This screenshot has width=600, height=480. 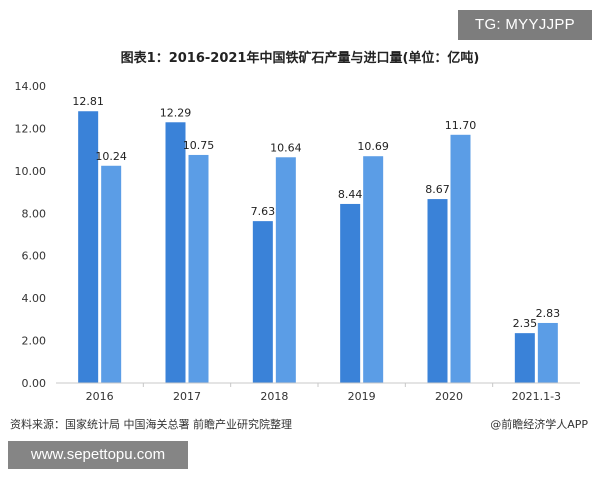 What do you see at coordinates (437, 291) in the screenshot?
I see `bar-production-2020` at bounding box center [437, 291].